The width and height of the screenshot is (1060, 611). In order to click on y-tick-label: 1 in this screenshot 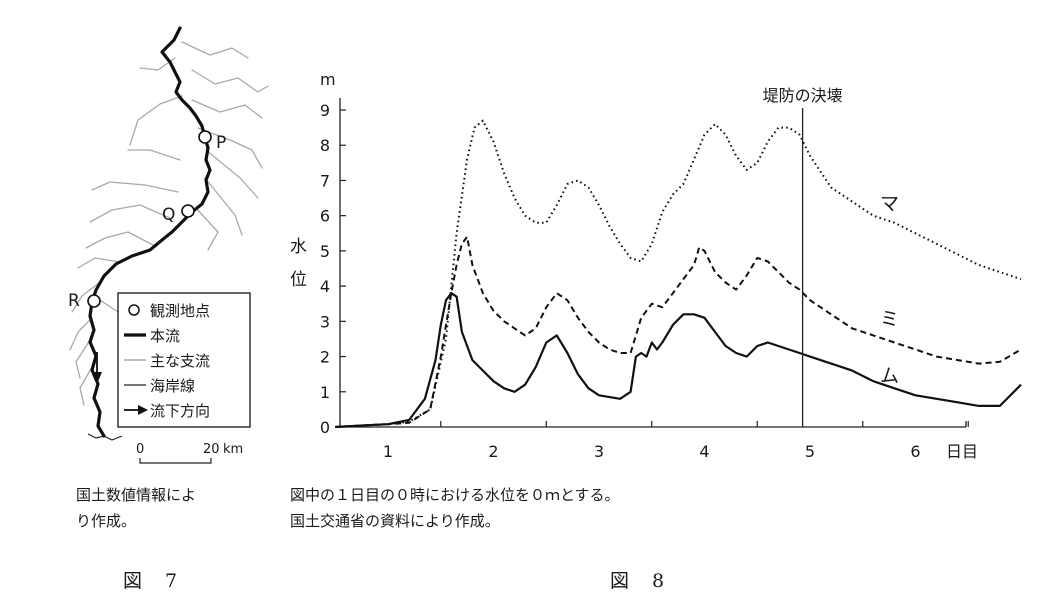, I will do `click(325, 392)`.